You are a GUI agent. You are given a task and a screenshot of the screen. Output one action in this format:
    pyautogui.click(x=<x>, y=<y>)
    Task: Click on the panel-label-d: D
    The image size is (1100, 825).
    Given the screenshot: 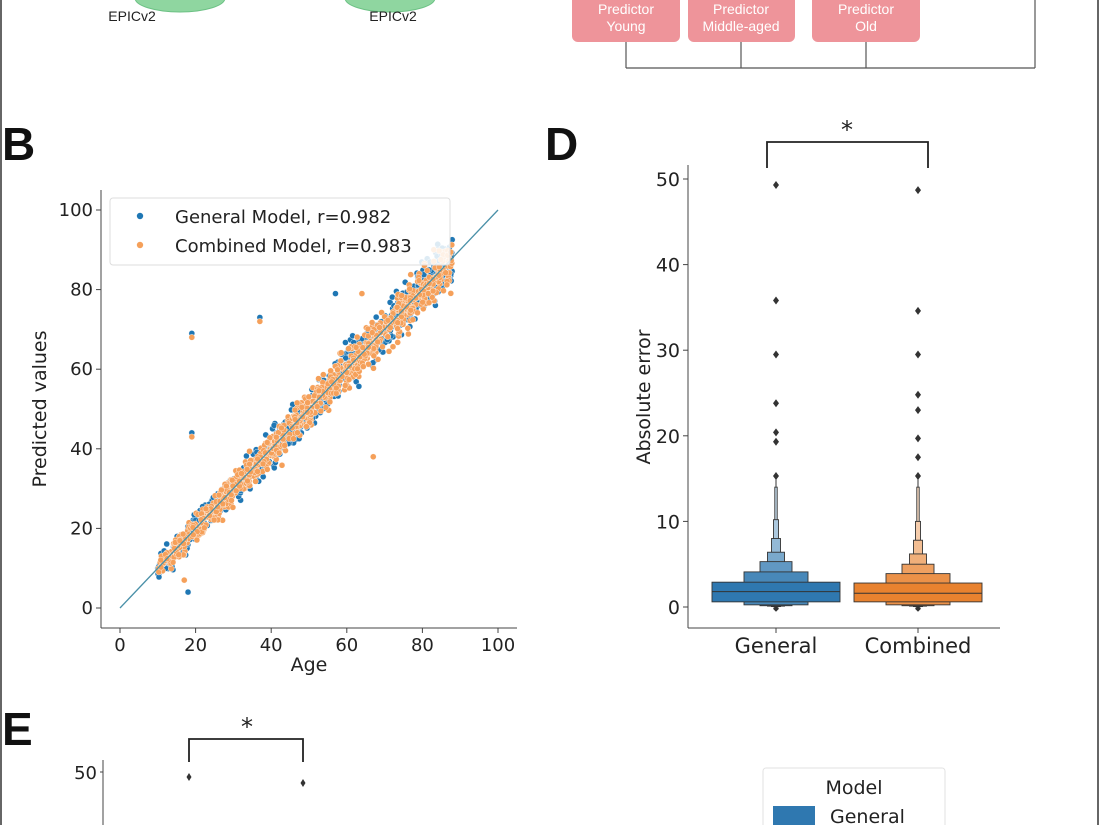 What is the action you would take?
    pyautogui.click(x=561, y=144)
    